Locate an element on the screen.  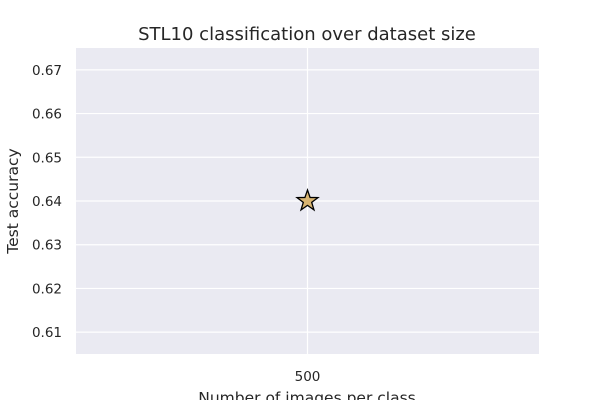
chart-title: STL10 classification over dataset size is located at coordinates (307, 34).